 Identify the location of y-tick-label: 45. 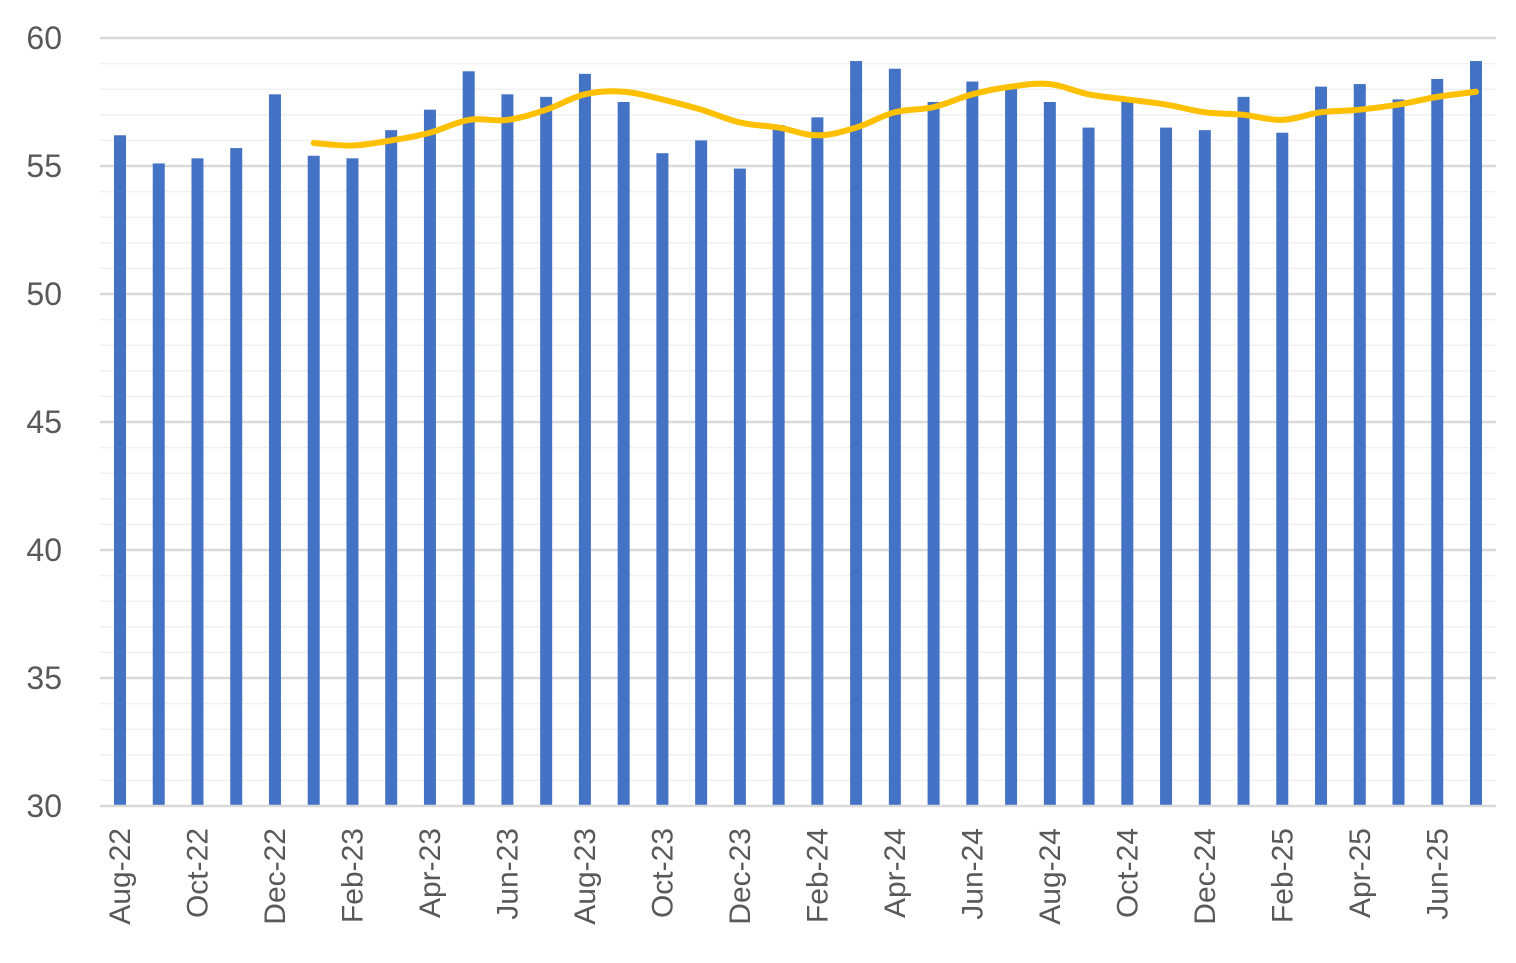
(44, 422).